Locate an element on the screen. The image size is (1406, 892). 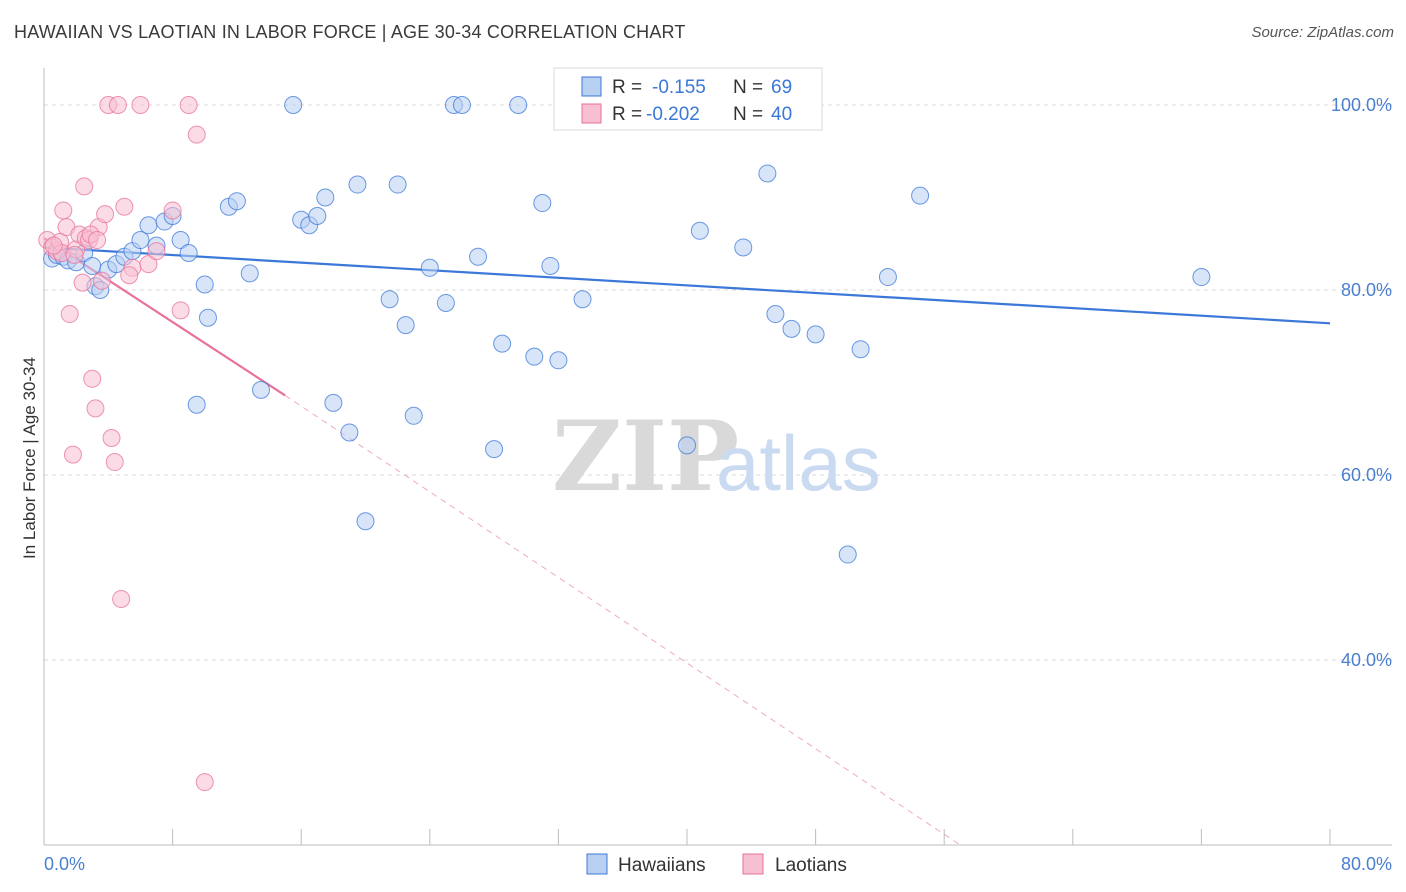
source-credit: Source: ZipAtlas.com is located at coordinates (1322, 32).